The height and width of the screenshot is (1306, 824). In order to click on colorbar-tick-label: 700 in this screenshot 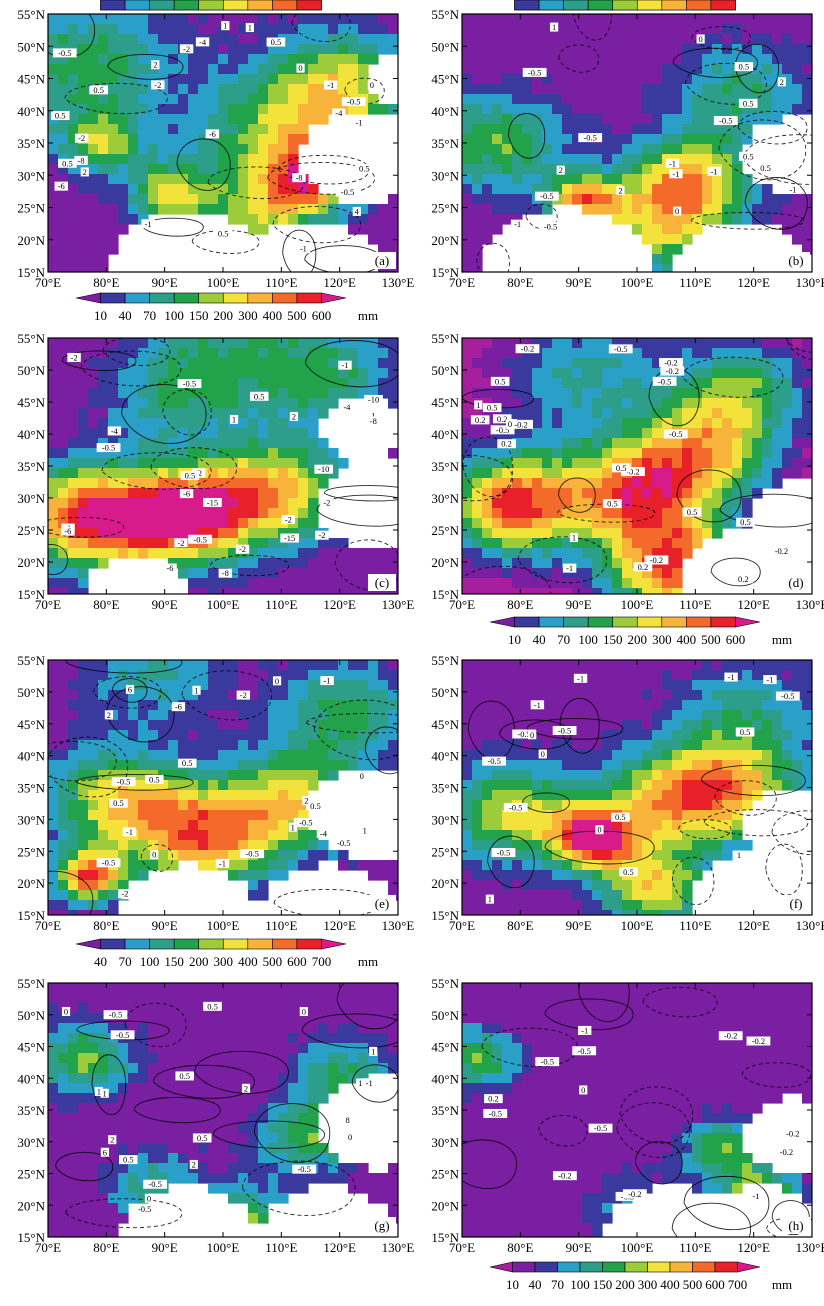, I will do `click(322, 961)`.